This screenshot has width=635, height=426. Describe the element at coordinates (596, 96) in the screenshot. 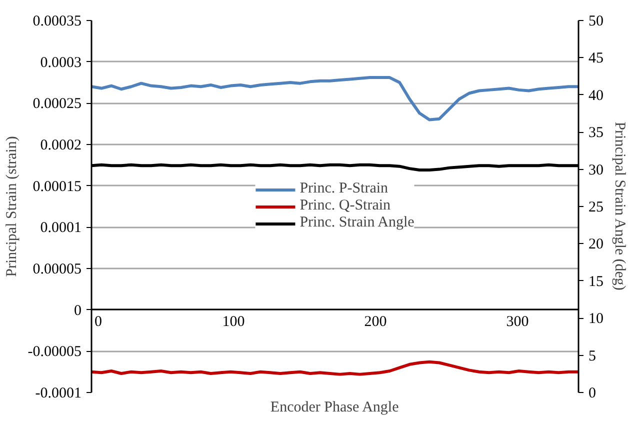

I see `y2-tick-label: 40` at that location.